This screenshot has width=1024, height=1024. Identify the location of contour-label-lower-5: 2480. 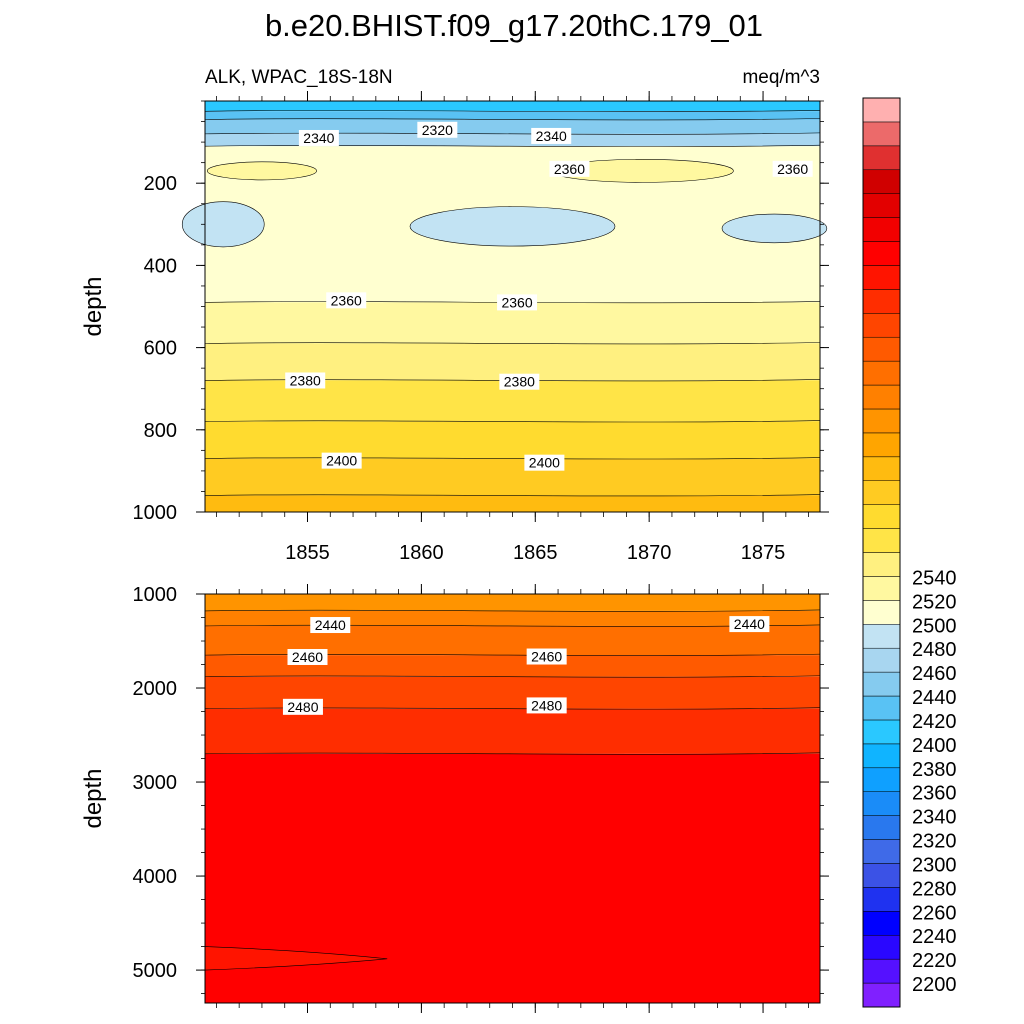
(546, 705).